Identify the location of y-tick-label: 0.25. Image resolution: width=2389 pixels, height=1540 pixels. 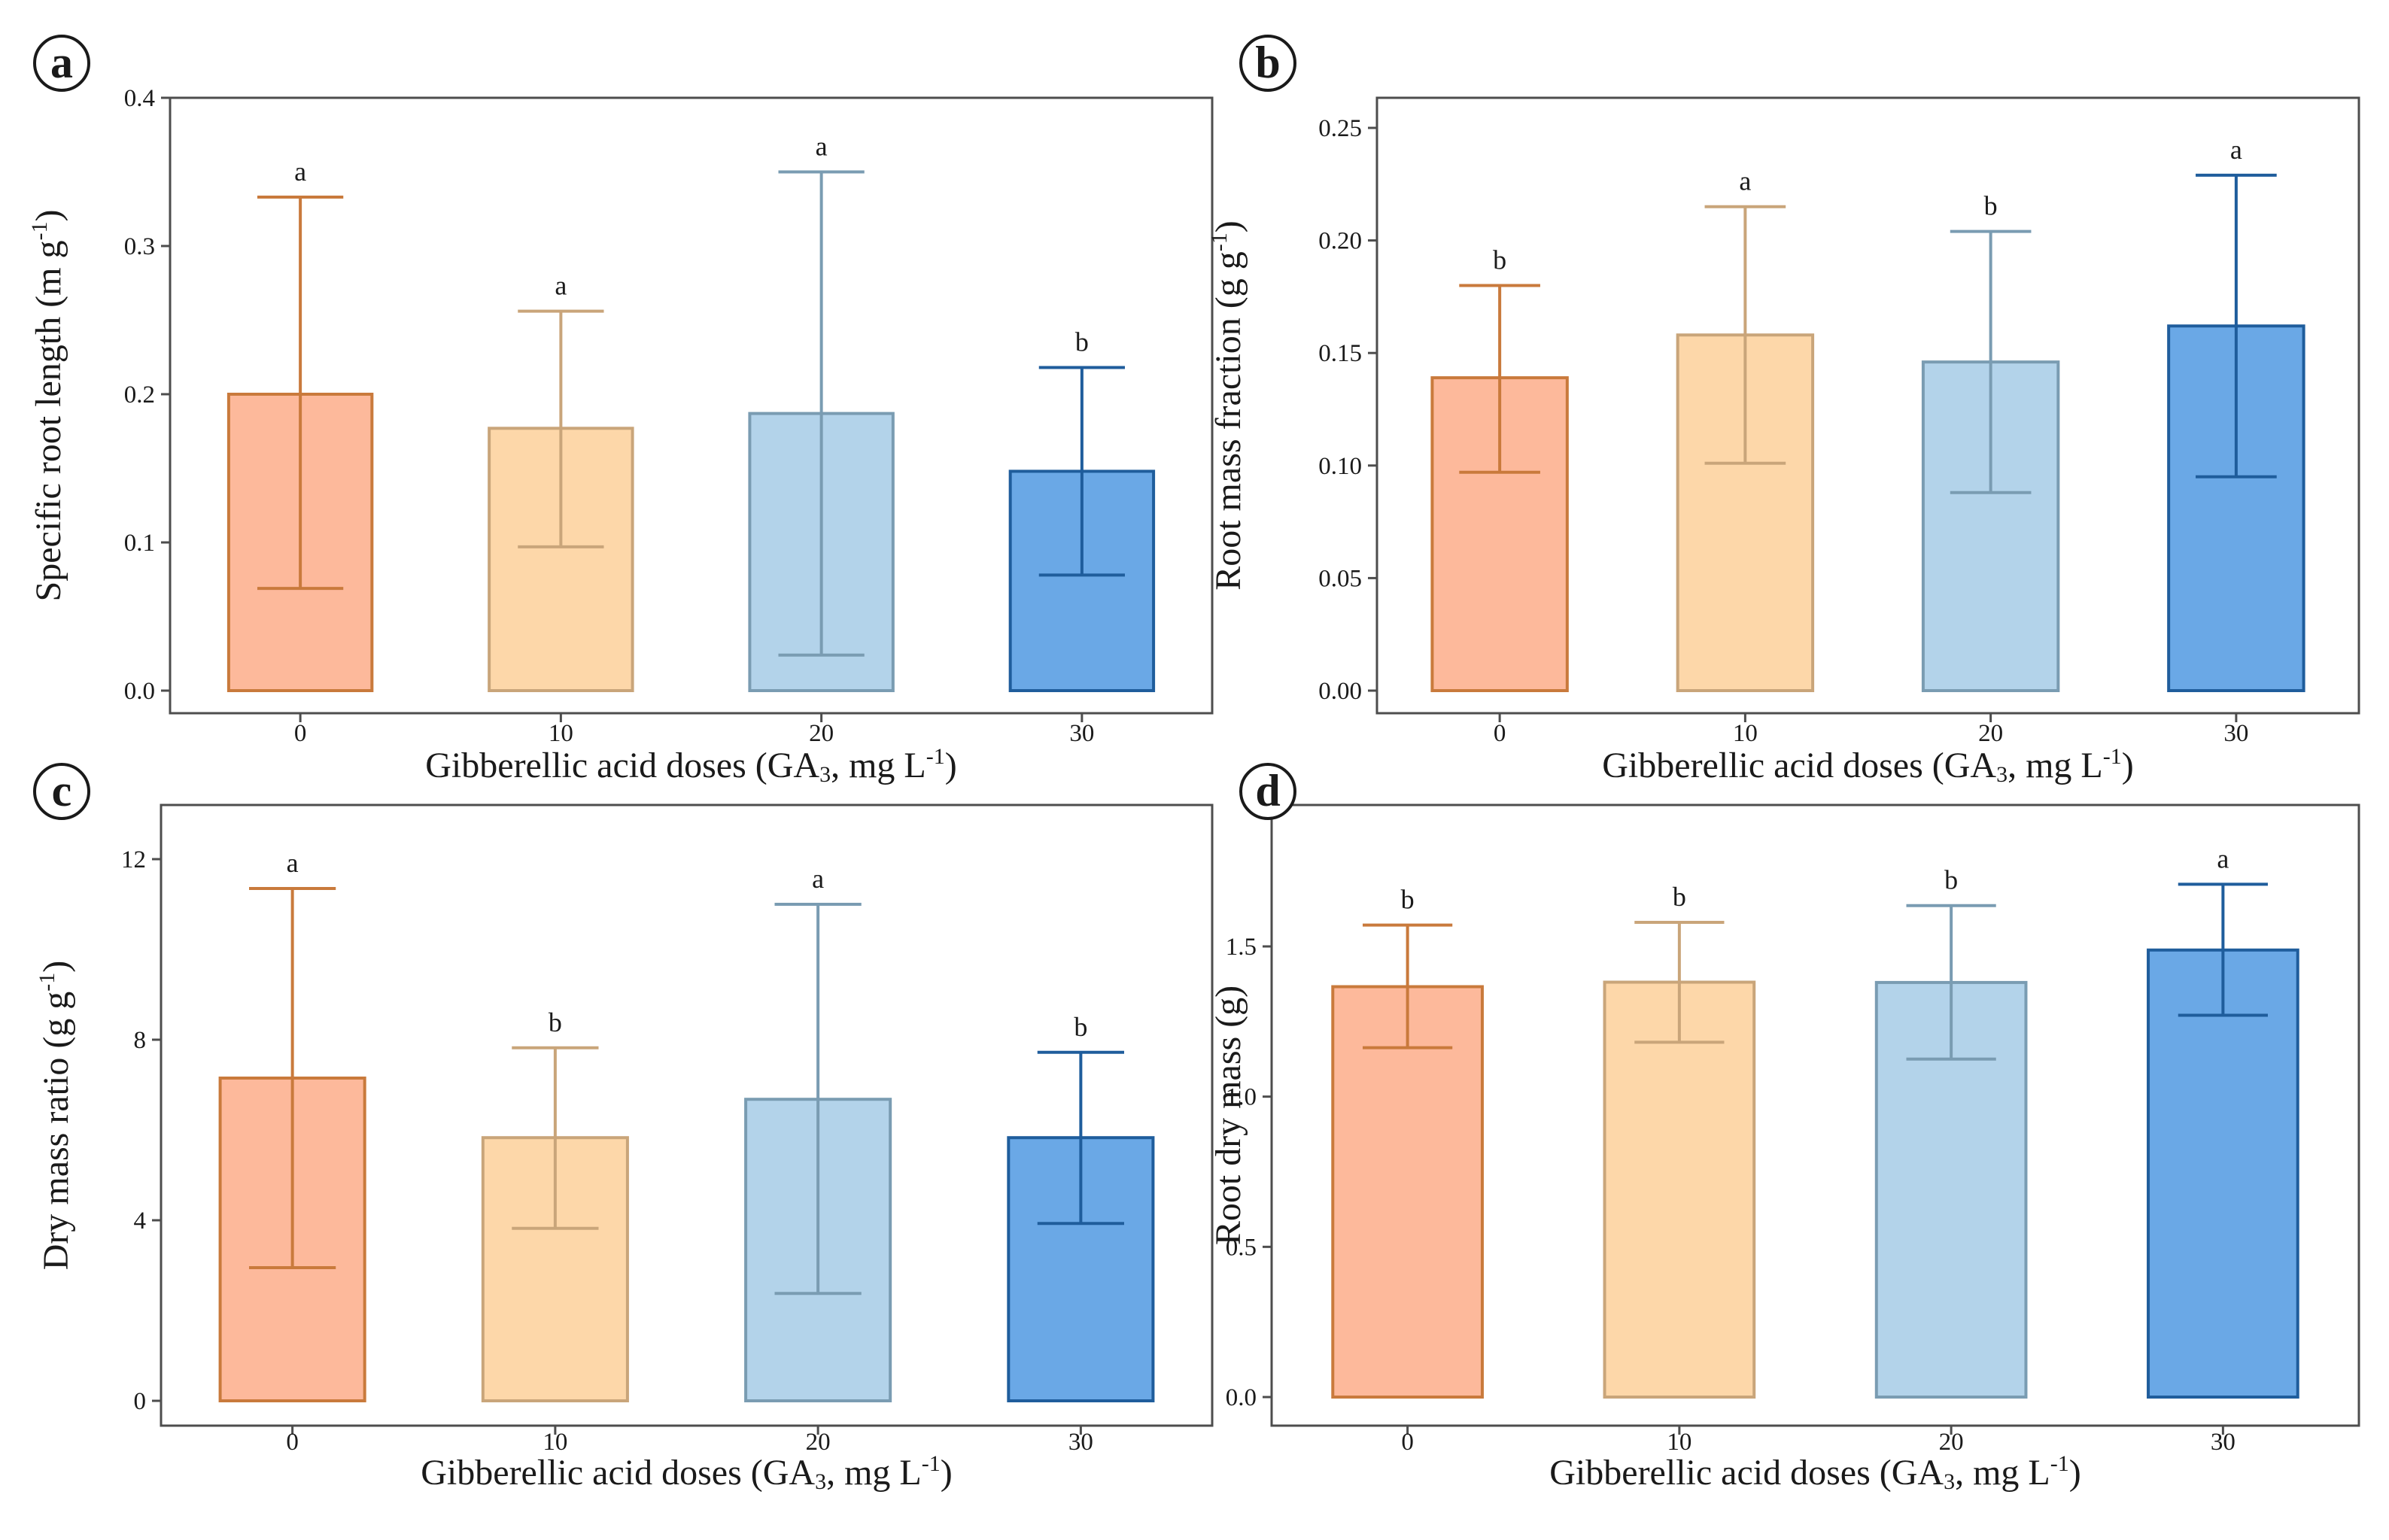
(1340, 128).